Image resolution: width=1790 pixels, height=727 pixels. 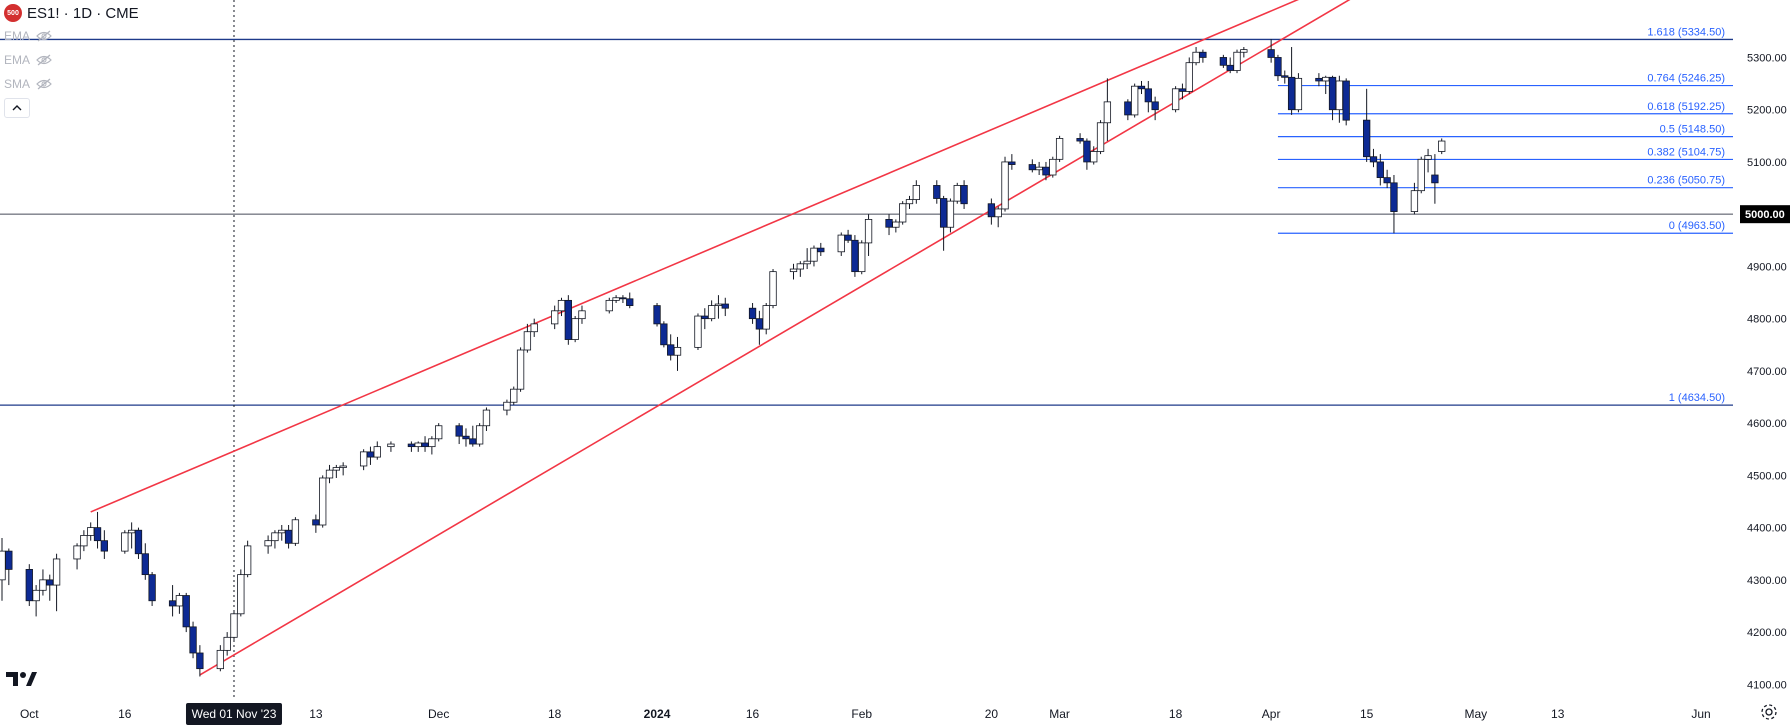 I want to click on tradingview-logo-icon, so click(x=22, y=679).